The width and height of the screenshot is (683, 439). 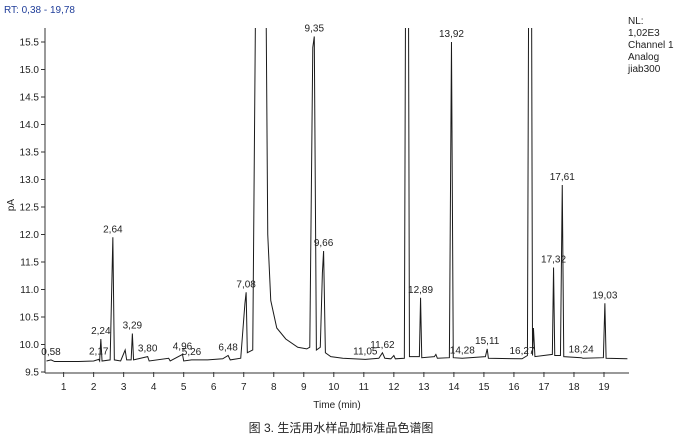 What do you see at coordinates (30, 318) in the screenshot?
I see `y-tick-label: 10.5` at bounding box center [30, 318].